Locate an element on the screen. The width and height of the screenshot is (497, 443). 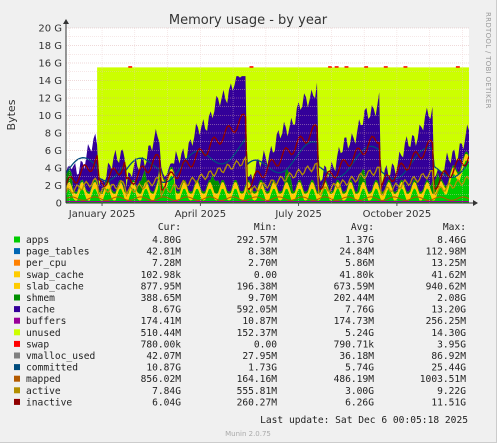
legend-min-value: 8.38M is located at coordinates (262, 252).